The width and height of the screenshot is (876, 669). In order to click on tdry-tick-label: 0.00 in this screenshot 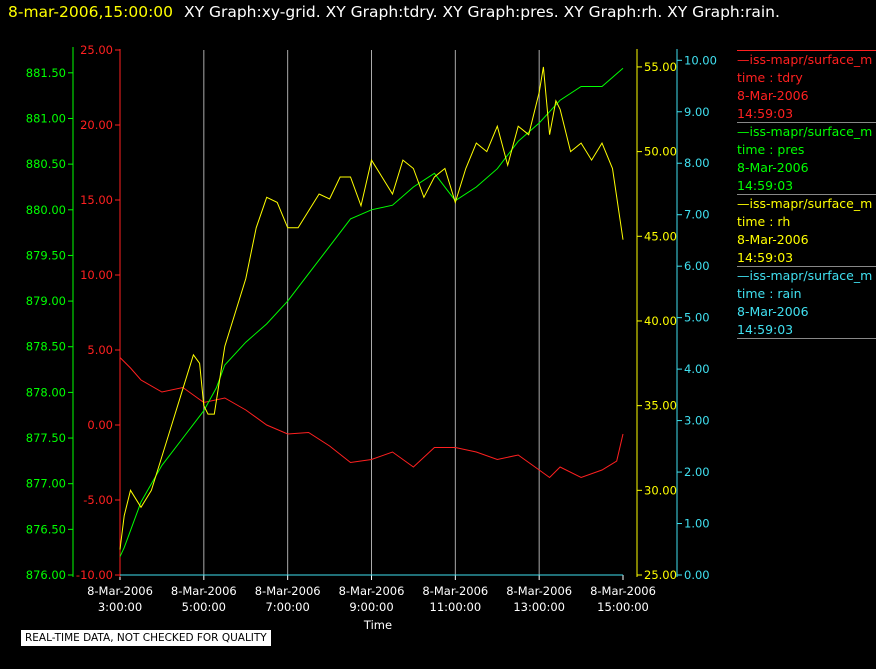, I will do `click(100, 425)`.